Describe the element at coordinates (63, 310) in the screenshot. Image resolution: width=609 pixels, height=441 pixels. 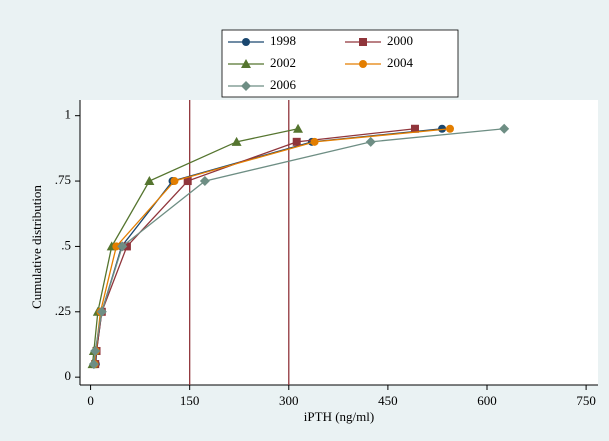
I see `y-tick-label: .25` at that location.